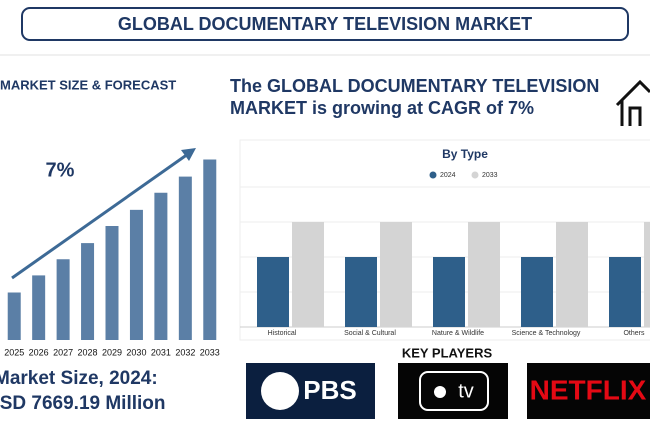 Image resolution: width=650 pixels, height=434 pixels. What do you see at coordinates (88, 84) in the screenshot?
I see `forecast-heading: MARKET SIZE & FORECAST` at bounding box center [88, 84].